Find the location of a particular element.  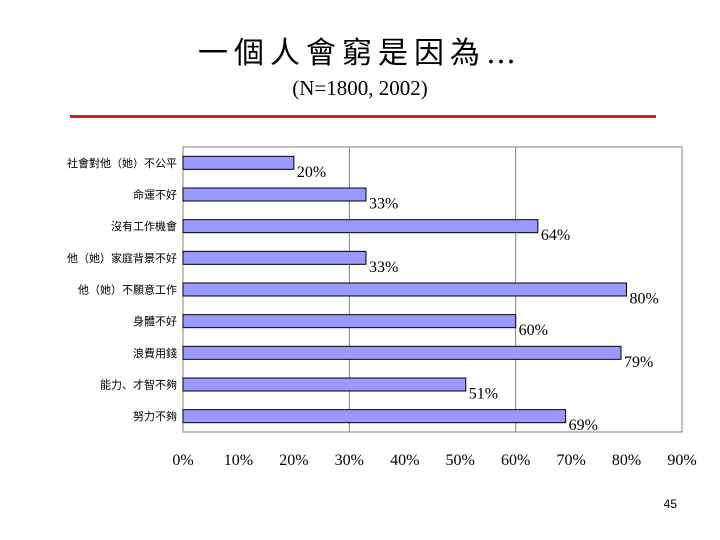

data-label: 69% is located at coordinates (583, 425).